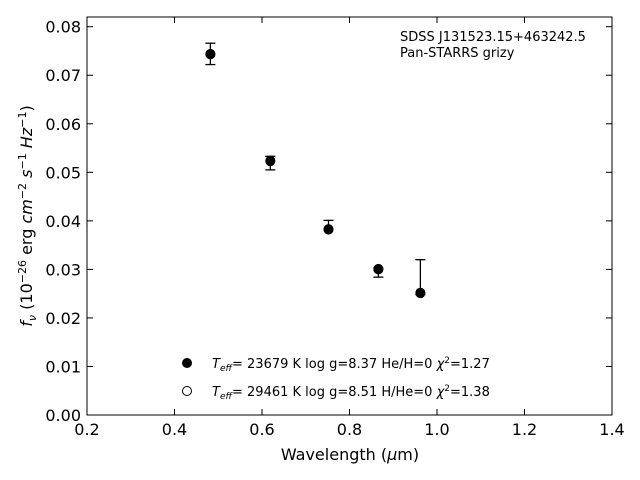 The image size is (640, 480). I want to click on y-tick-label: 0.04, so click(63, 221).